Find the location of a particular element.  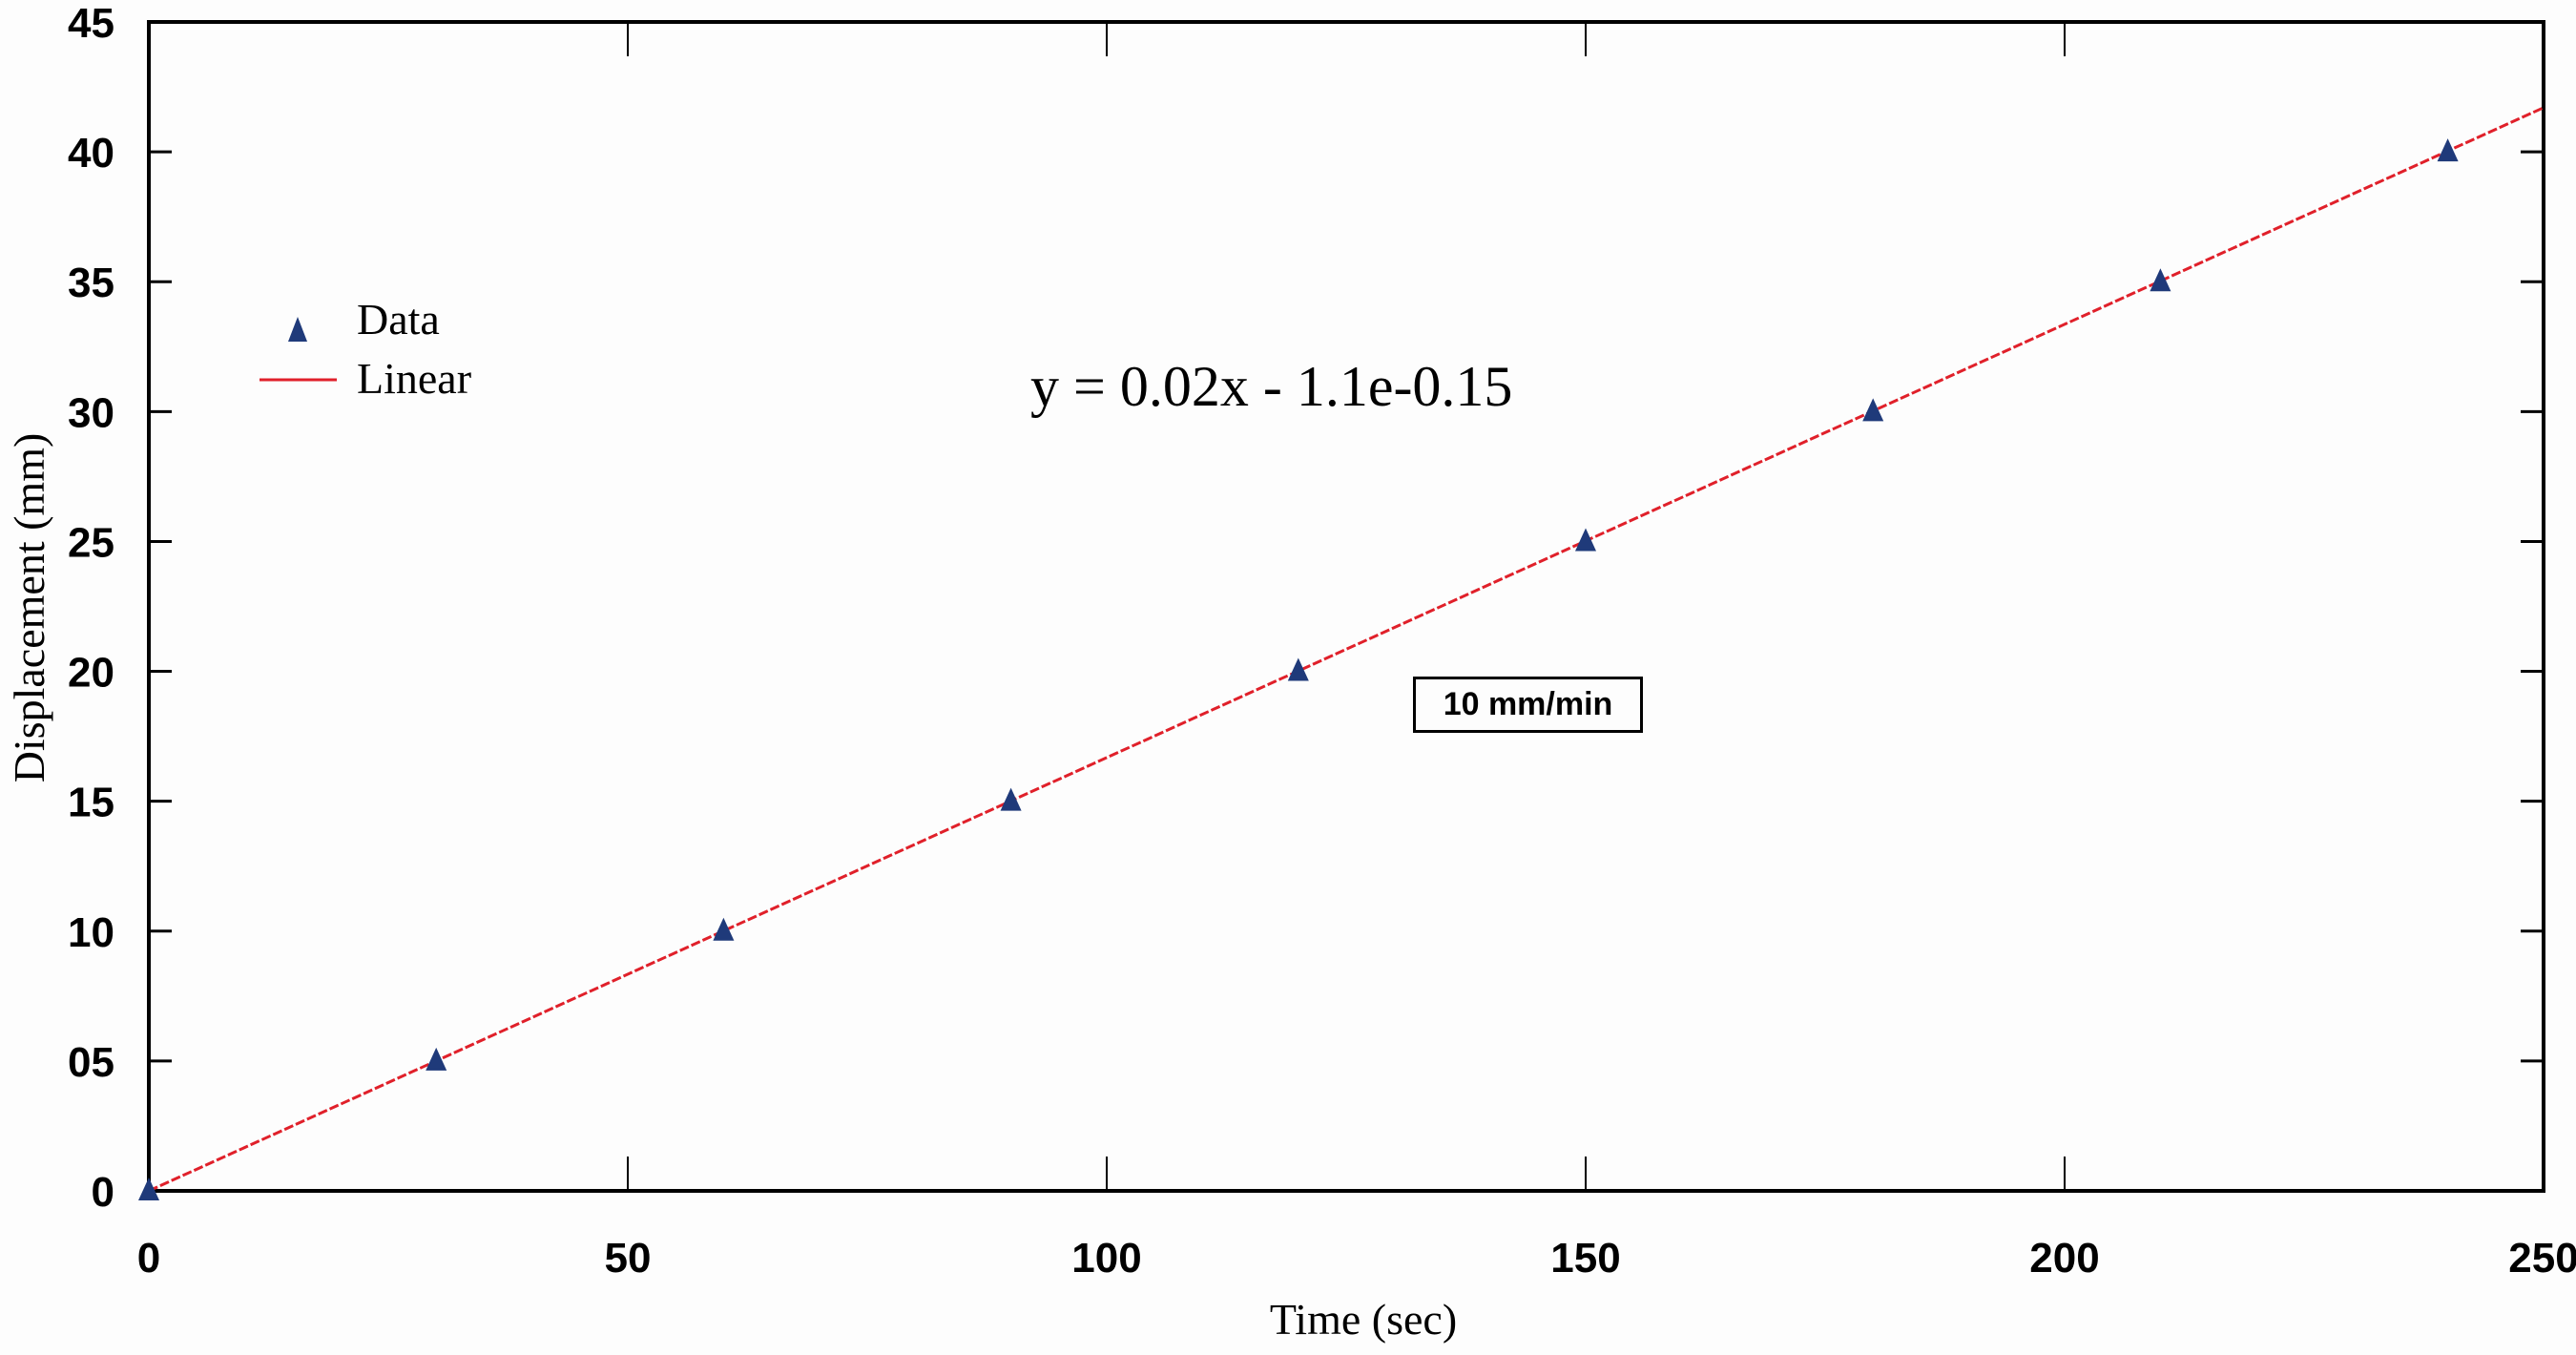

y-tick-label: 35 is located at coordinates (91, 283).